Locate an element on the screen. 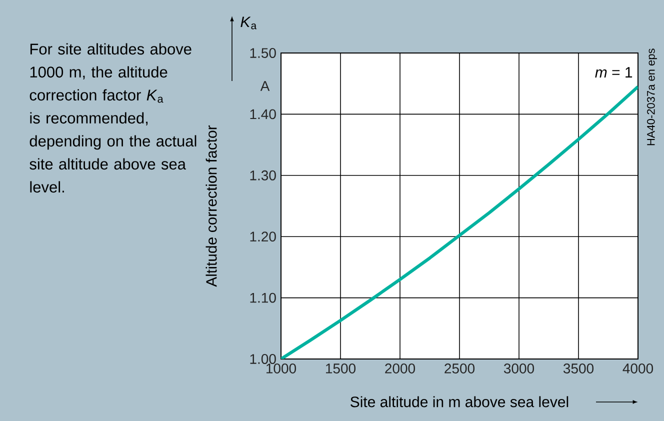 This screenshot has height=421, width=664. x-axis-title: Site altitude in m above sea level is located at coordinates (459, 402).